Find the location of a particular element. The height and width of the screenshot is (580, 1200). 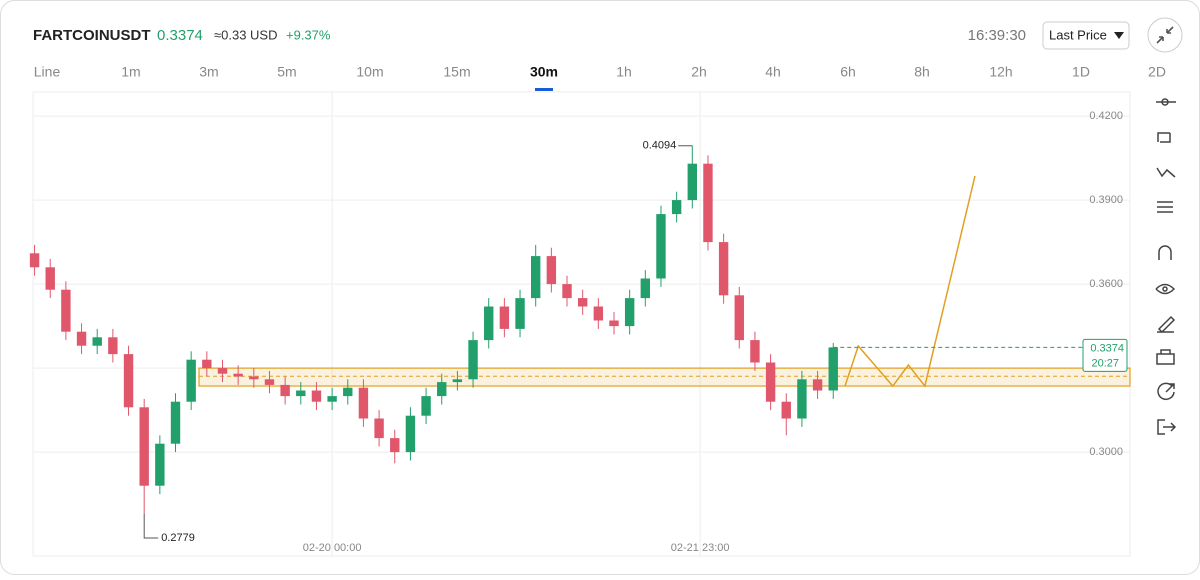

interval-tab: 2D is located at coordinates (1157, 72).